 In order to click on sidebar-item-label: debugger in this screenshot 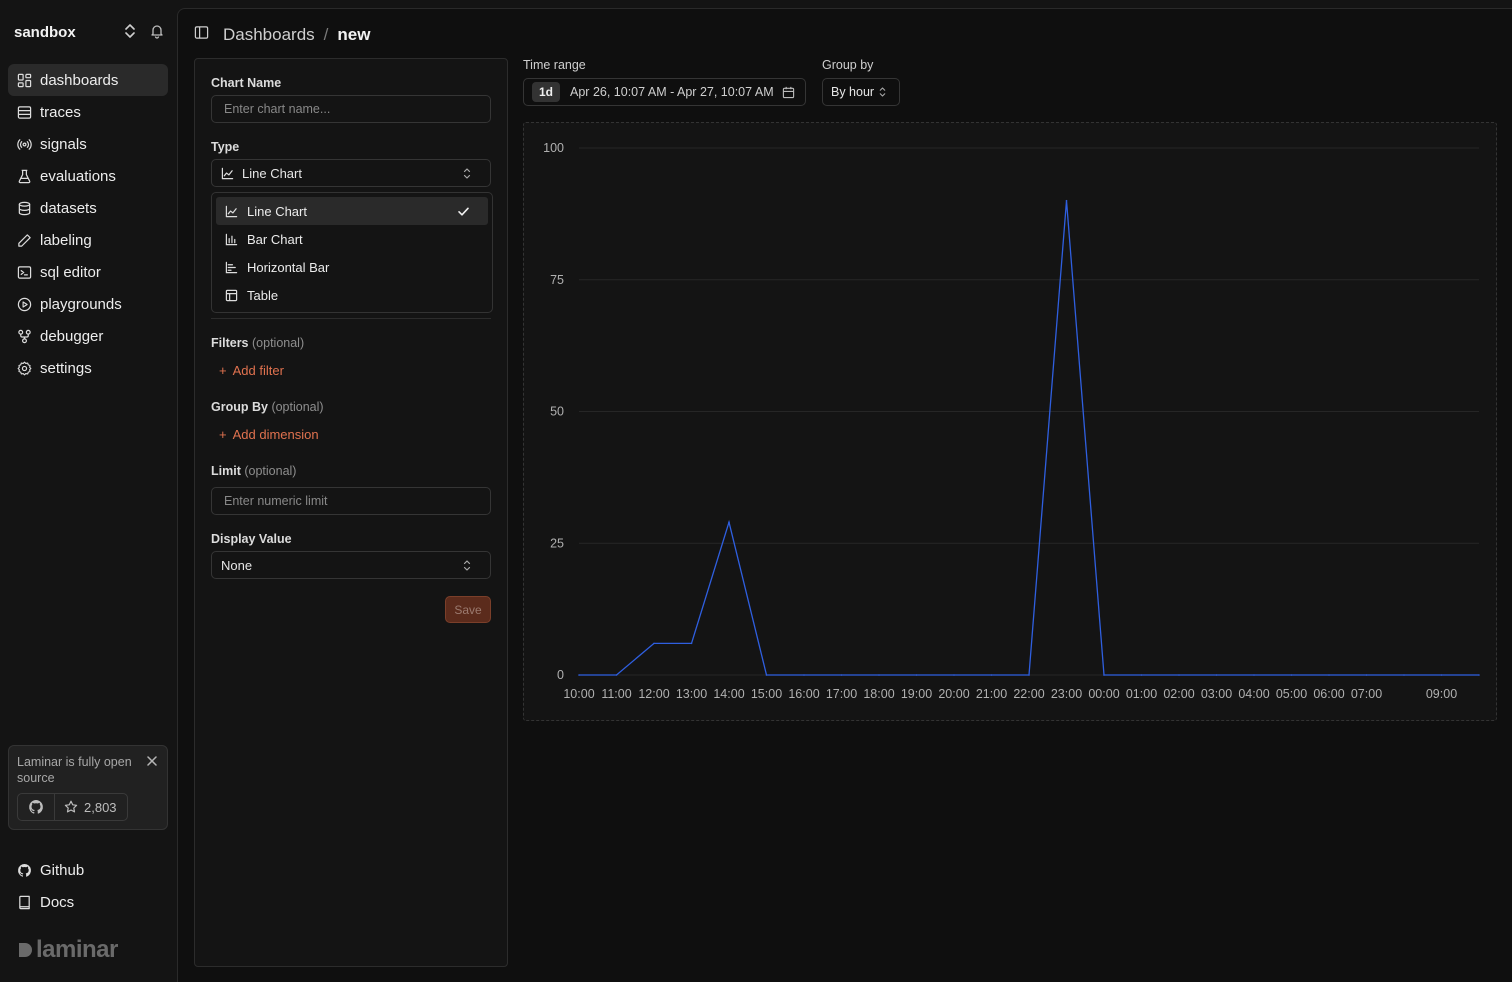, I will do `click(72, 336)`.